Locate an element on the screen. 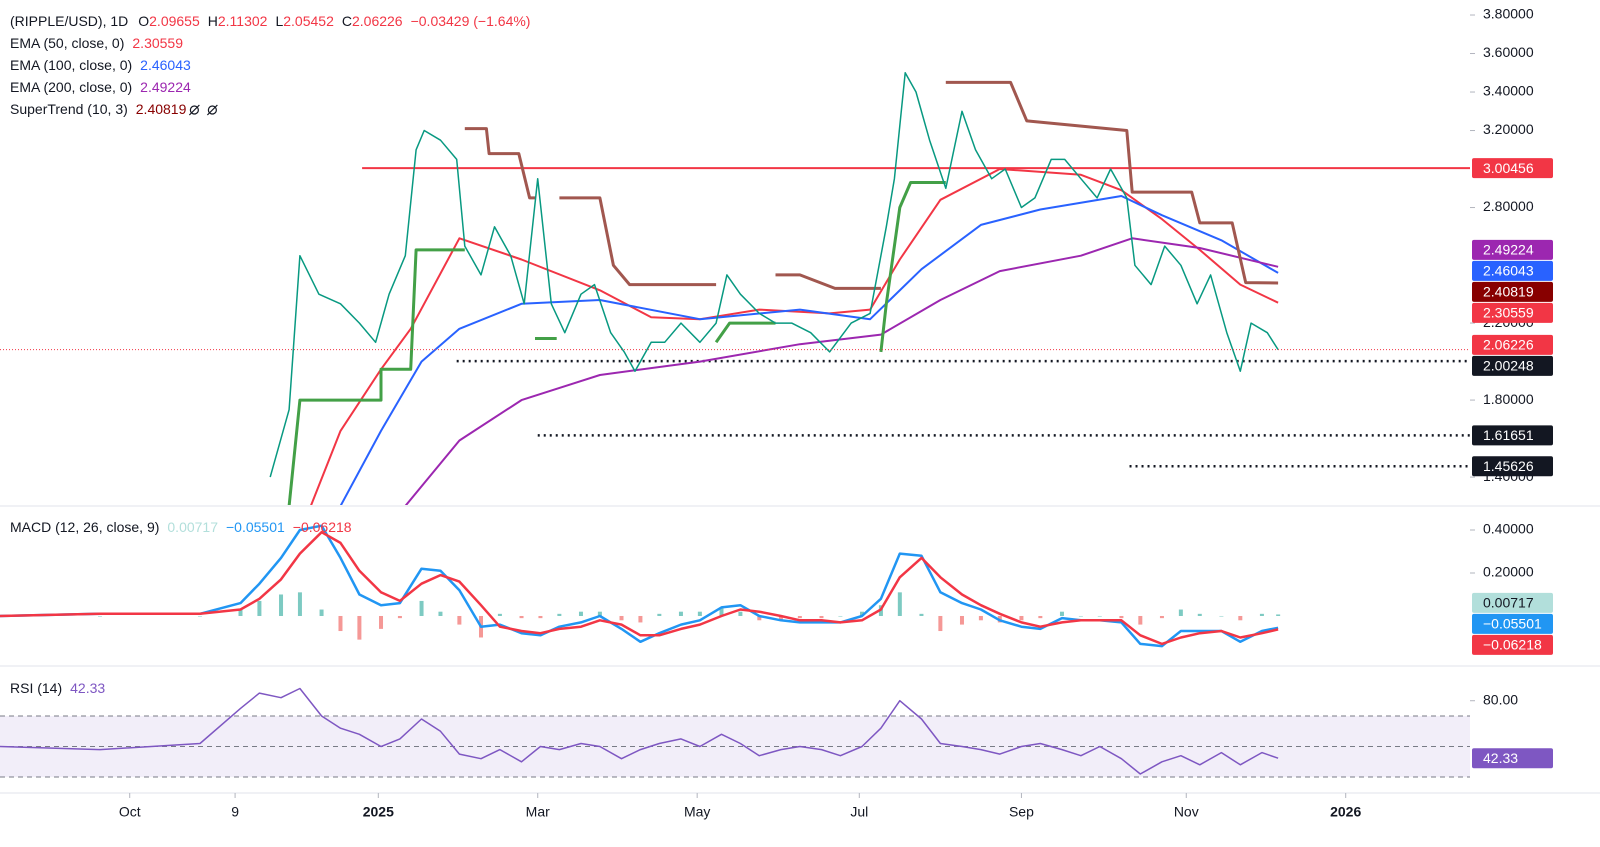  x-tick-label: Mar is located at coordinates (538, 812).